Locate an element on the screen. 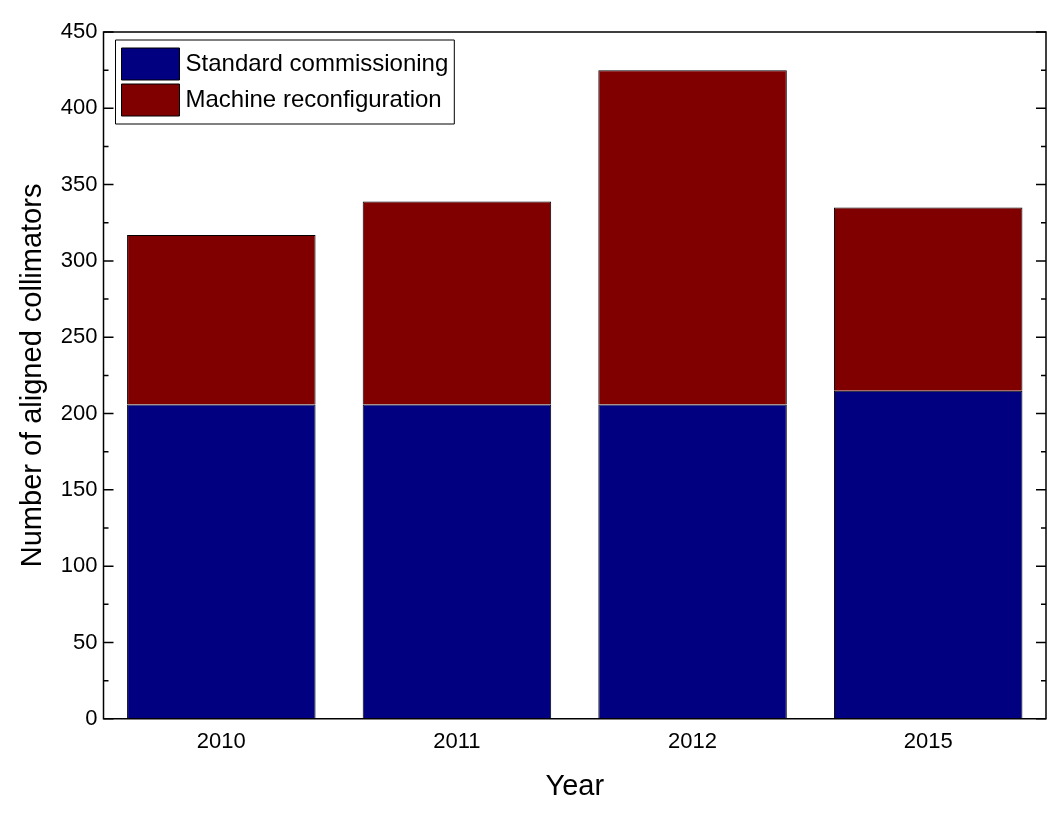  y-tick-label: 300 is located at coordinates (79, 259).